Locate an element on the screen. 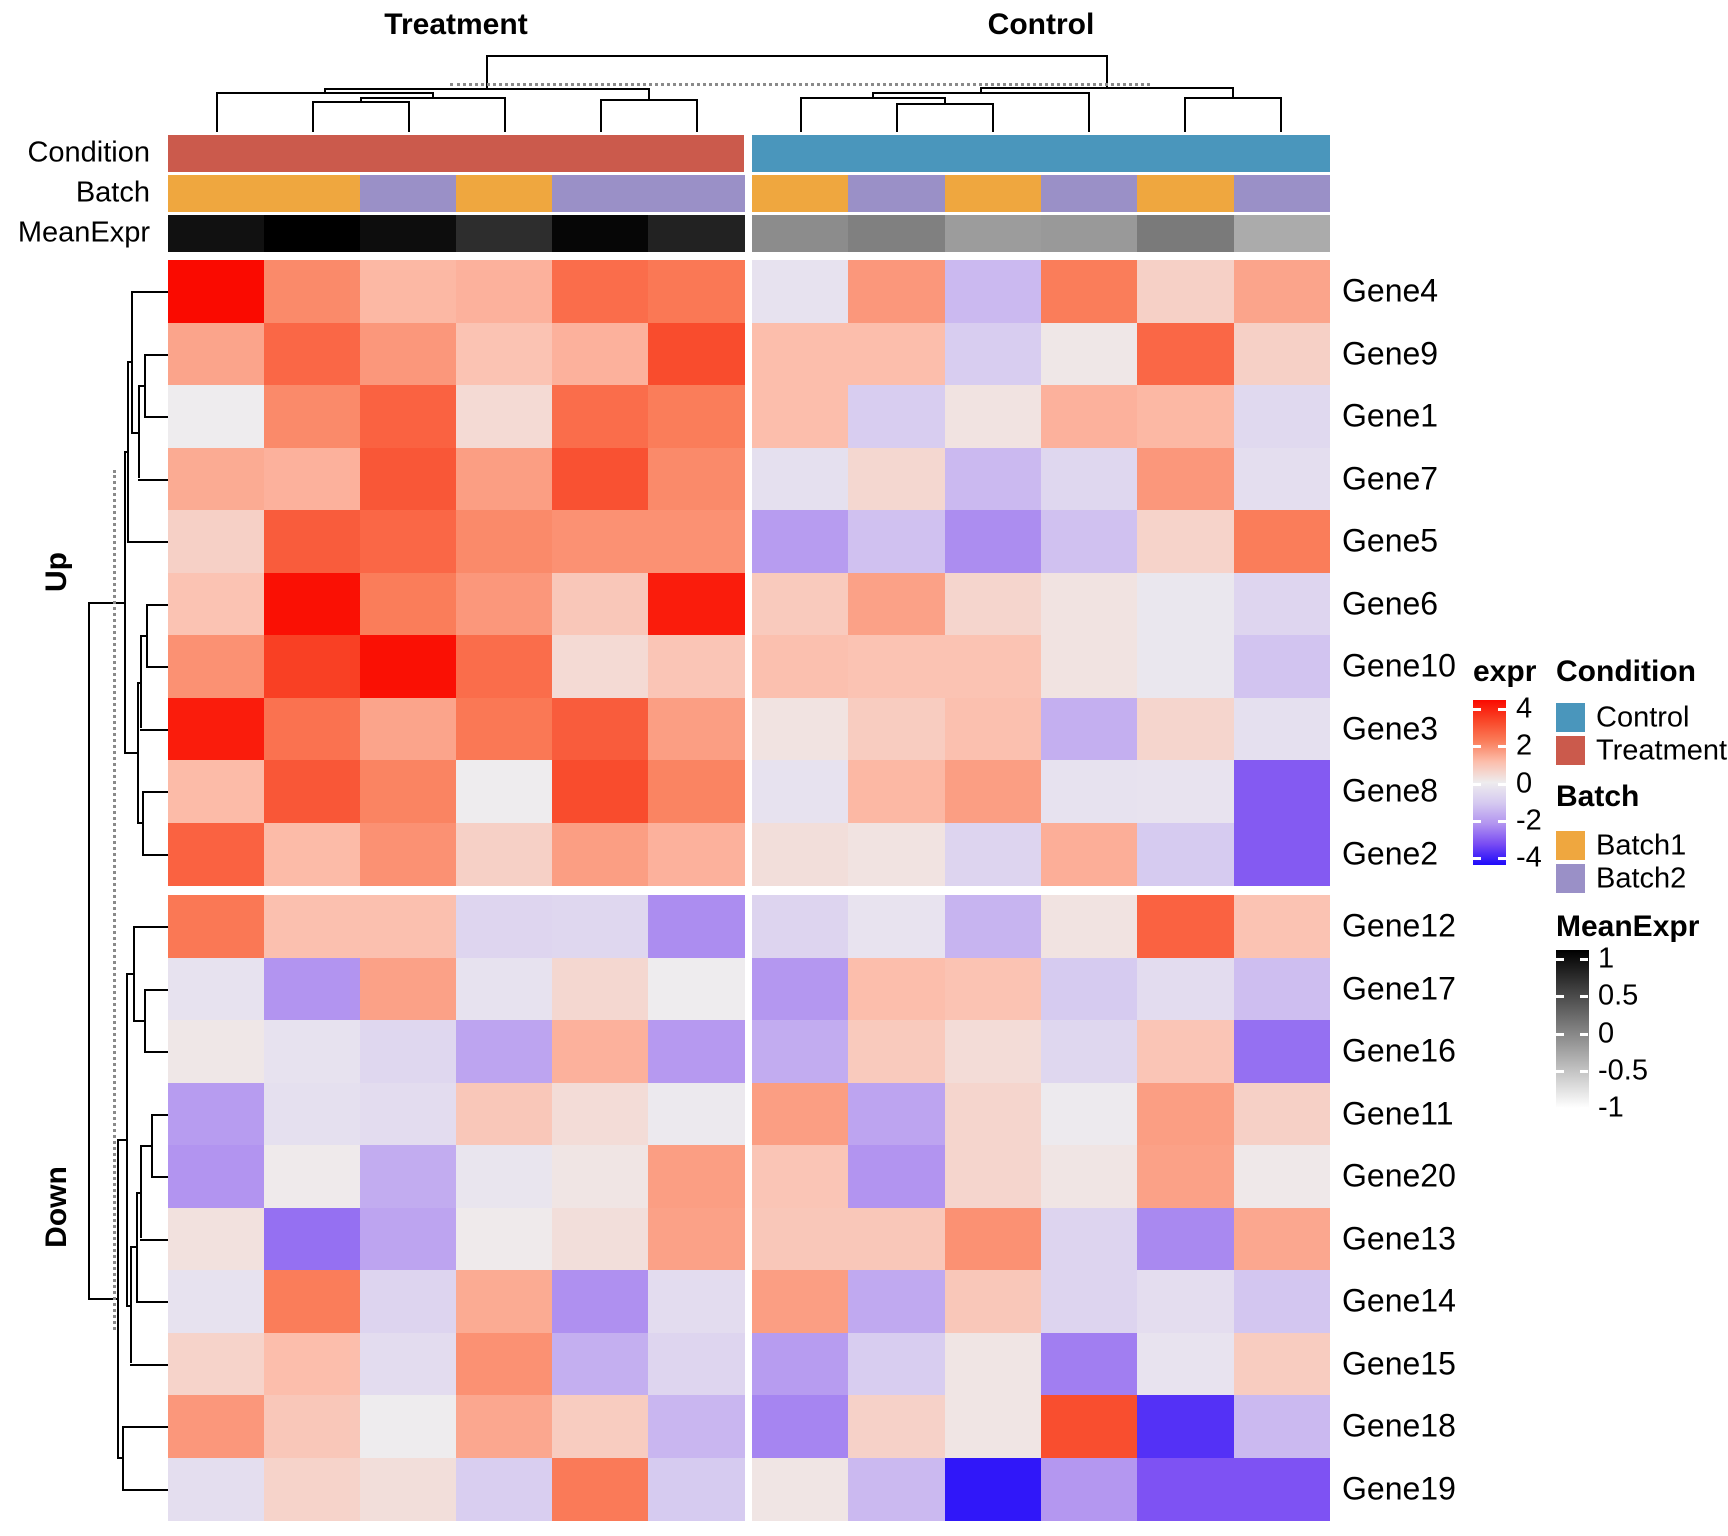 The image size is (1728, 1536). row-group-title-down: Down is located at coordinates (56, 1207).